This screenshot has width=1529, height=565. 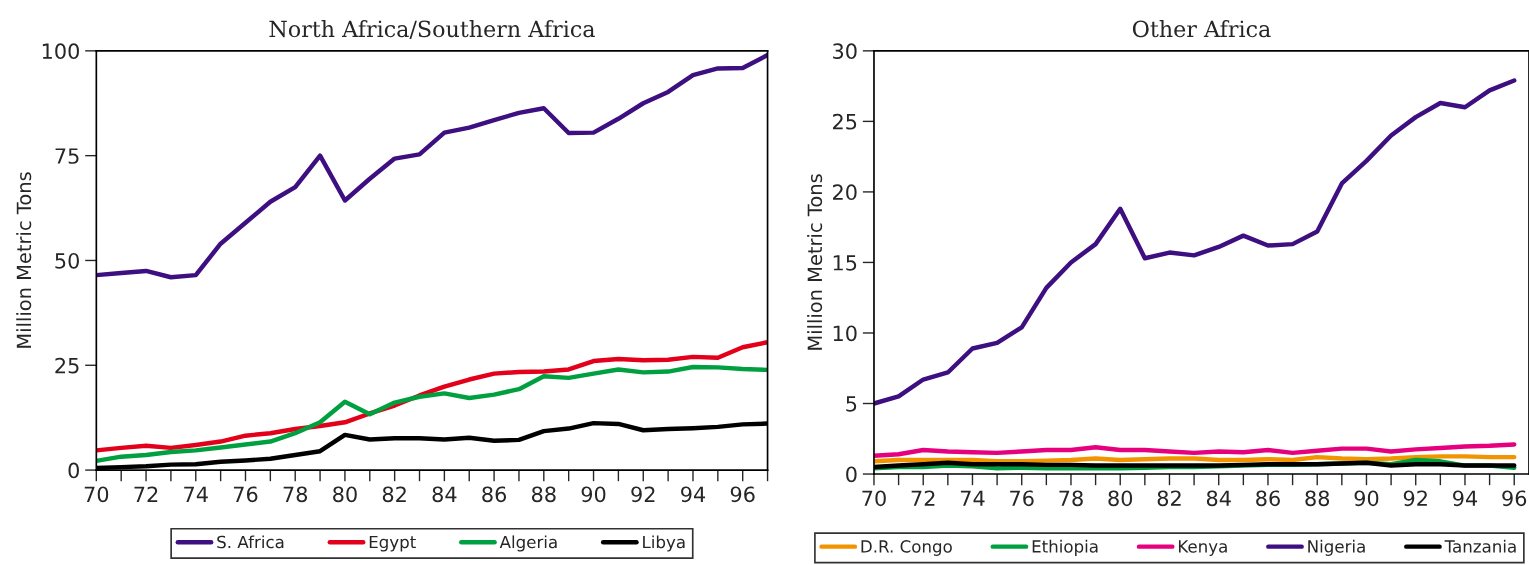 What do you see at coordinates (528, 543) in the screenshot?
I see `legend-label: Algeria` at bounding box center [528, 543].